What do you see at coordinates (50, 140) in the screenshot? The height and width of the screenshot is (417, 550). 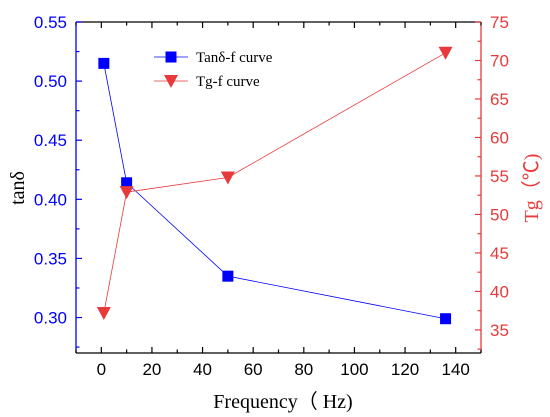 I see `left-y-tick-label: 0.45` at bounding box center [50, 140].